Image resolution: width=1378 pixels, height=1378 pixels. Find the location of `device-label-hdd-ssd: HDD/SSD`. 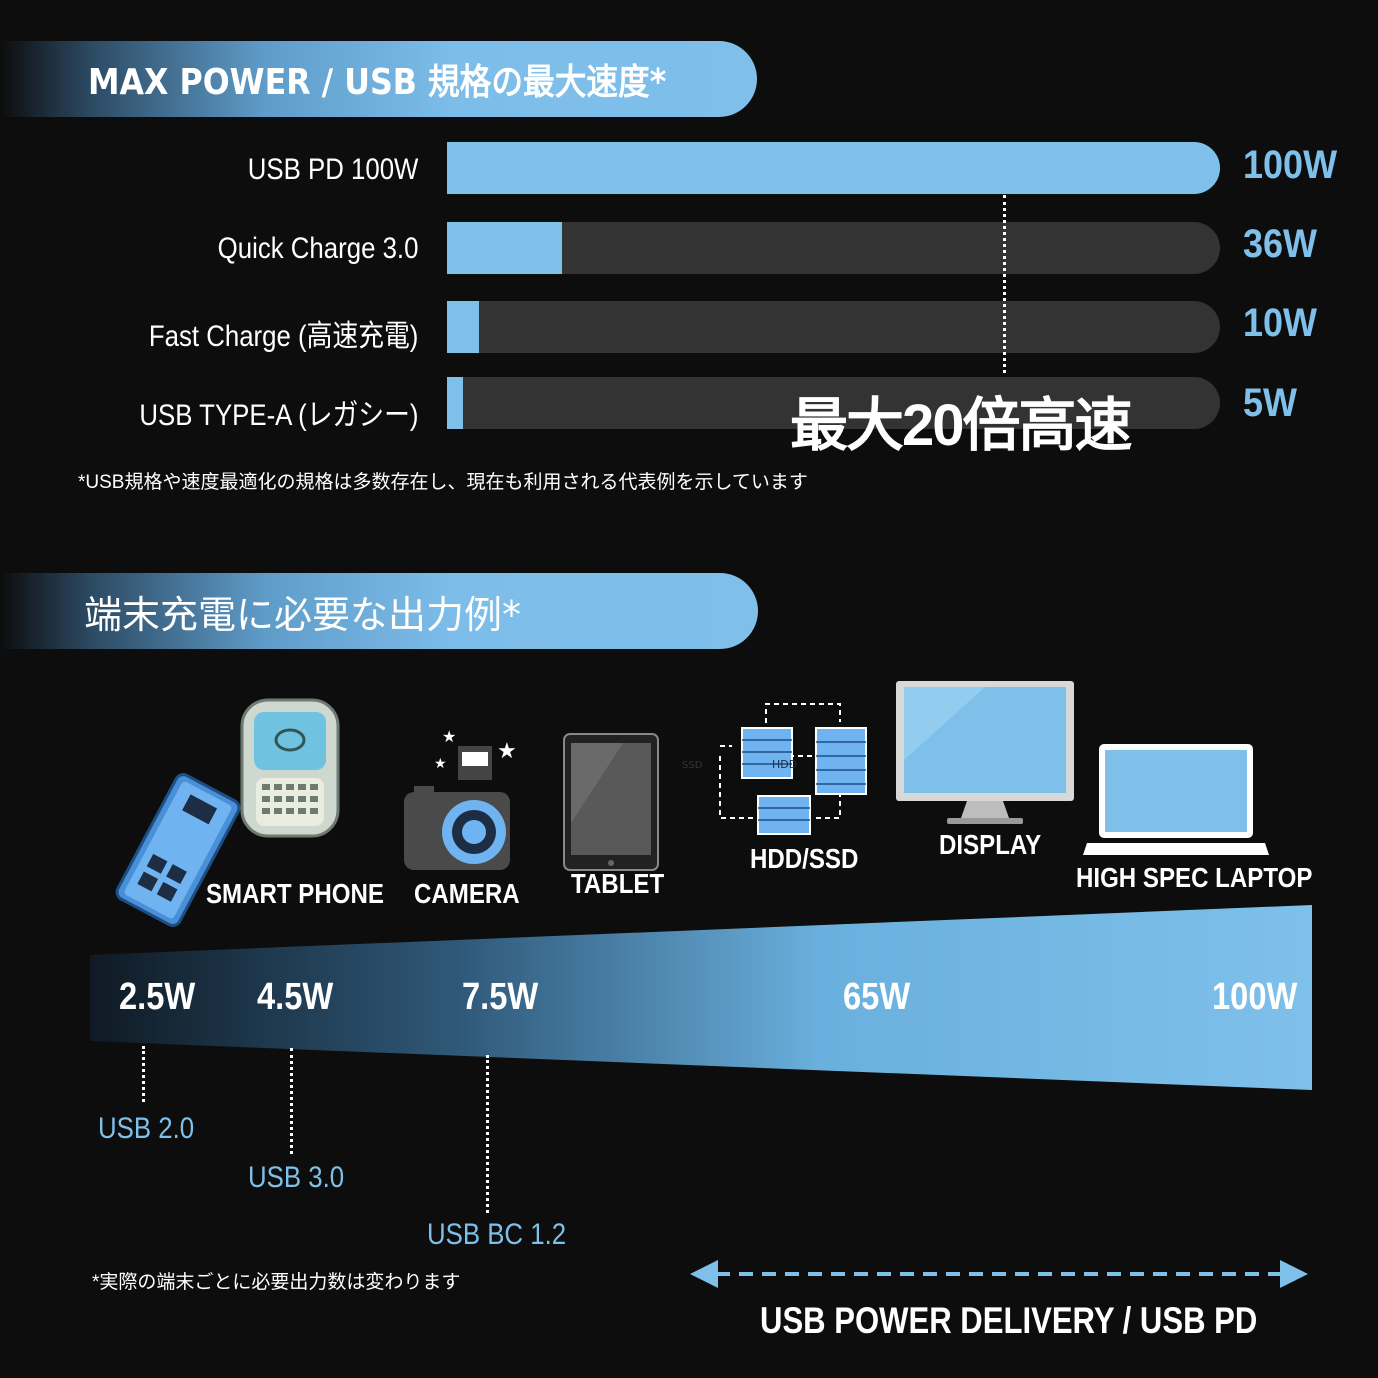

device-label-hdd-ssd: HDD/SSD is located at coordinates (804, 858).